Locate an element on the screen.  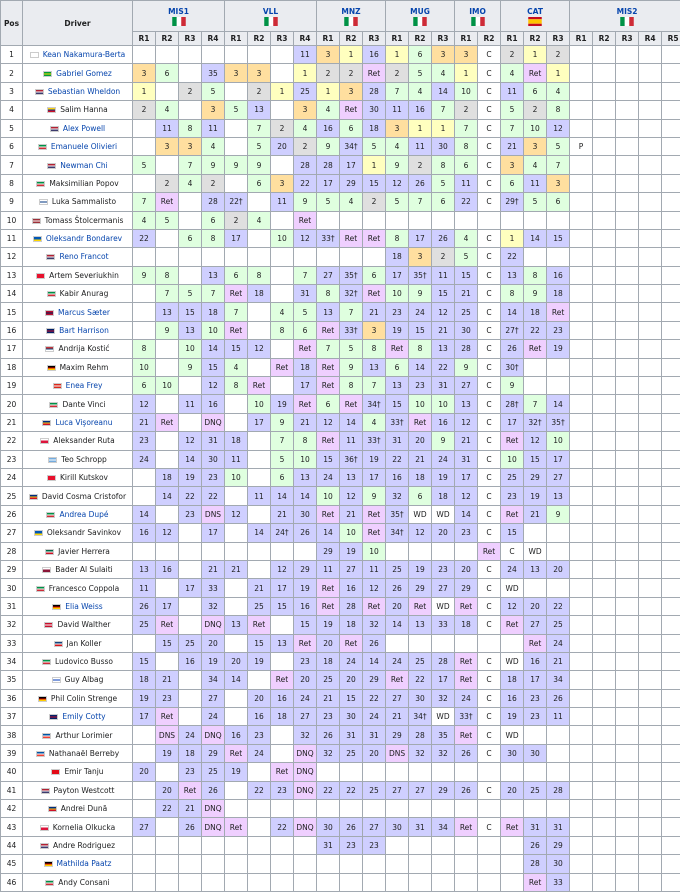
result-cell: 33† is located at coordinates (351, 330).